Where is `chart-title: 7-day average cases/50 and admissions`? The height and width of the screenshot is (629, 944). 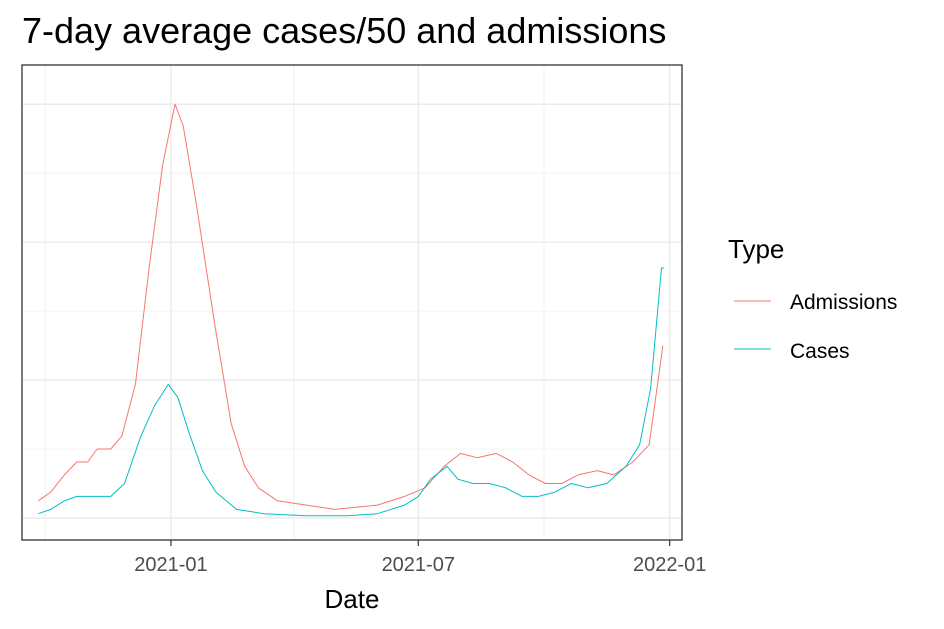 chart-title: 7-day average cases/50 and admissions is located at coordinates (344, 30).